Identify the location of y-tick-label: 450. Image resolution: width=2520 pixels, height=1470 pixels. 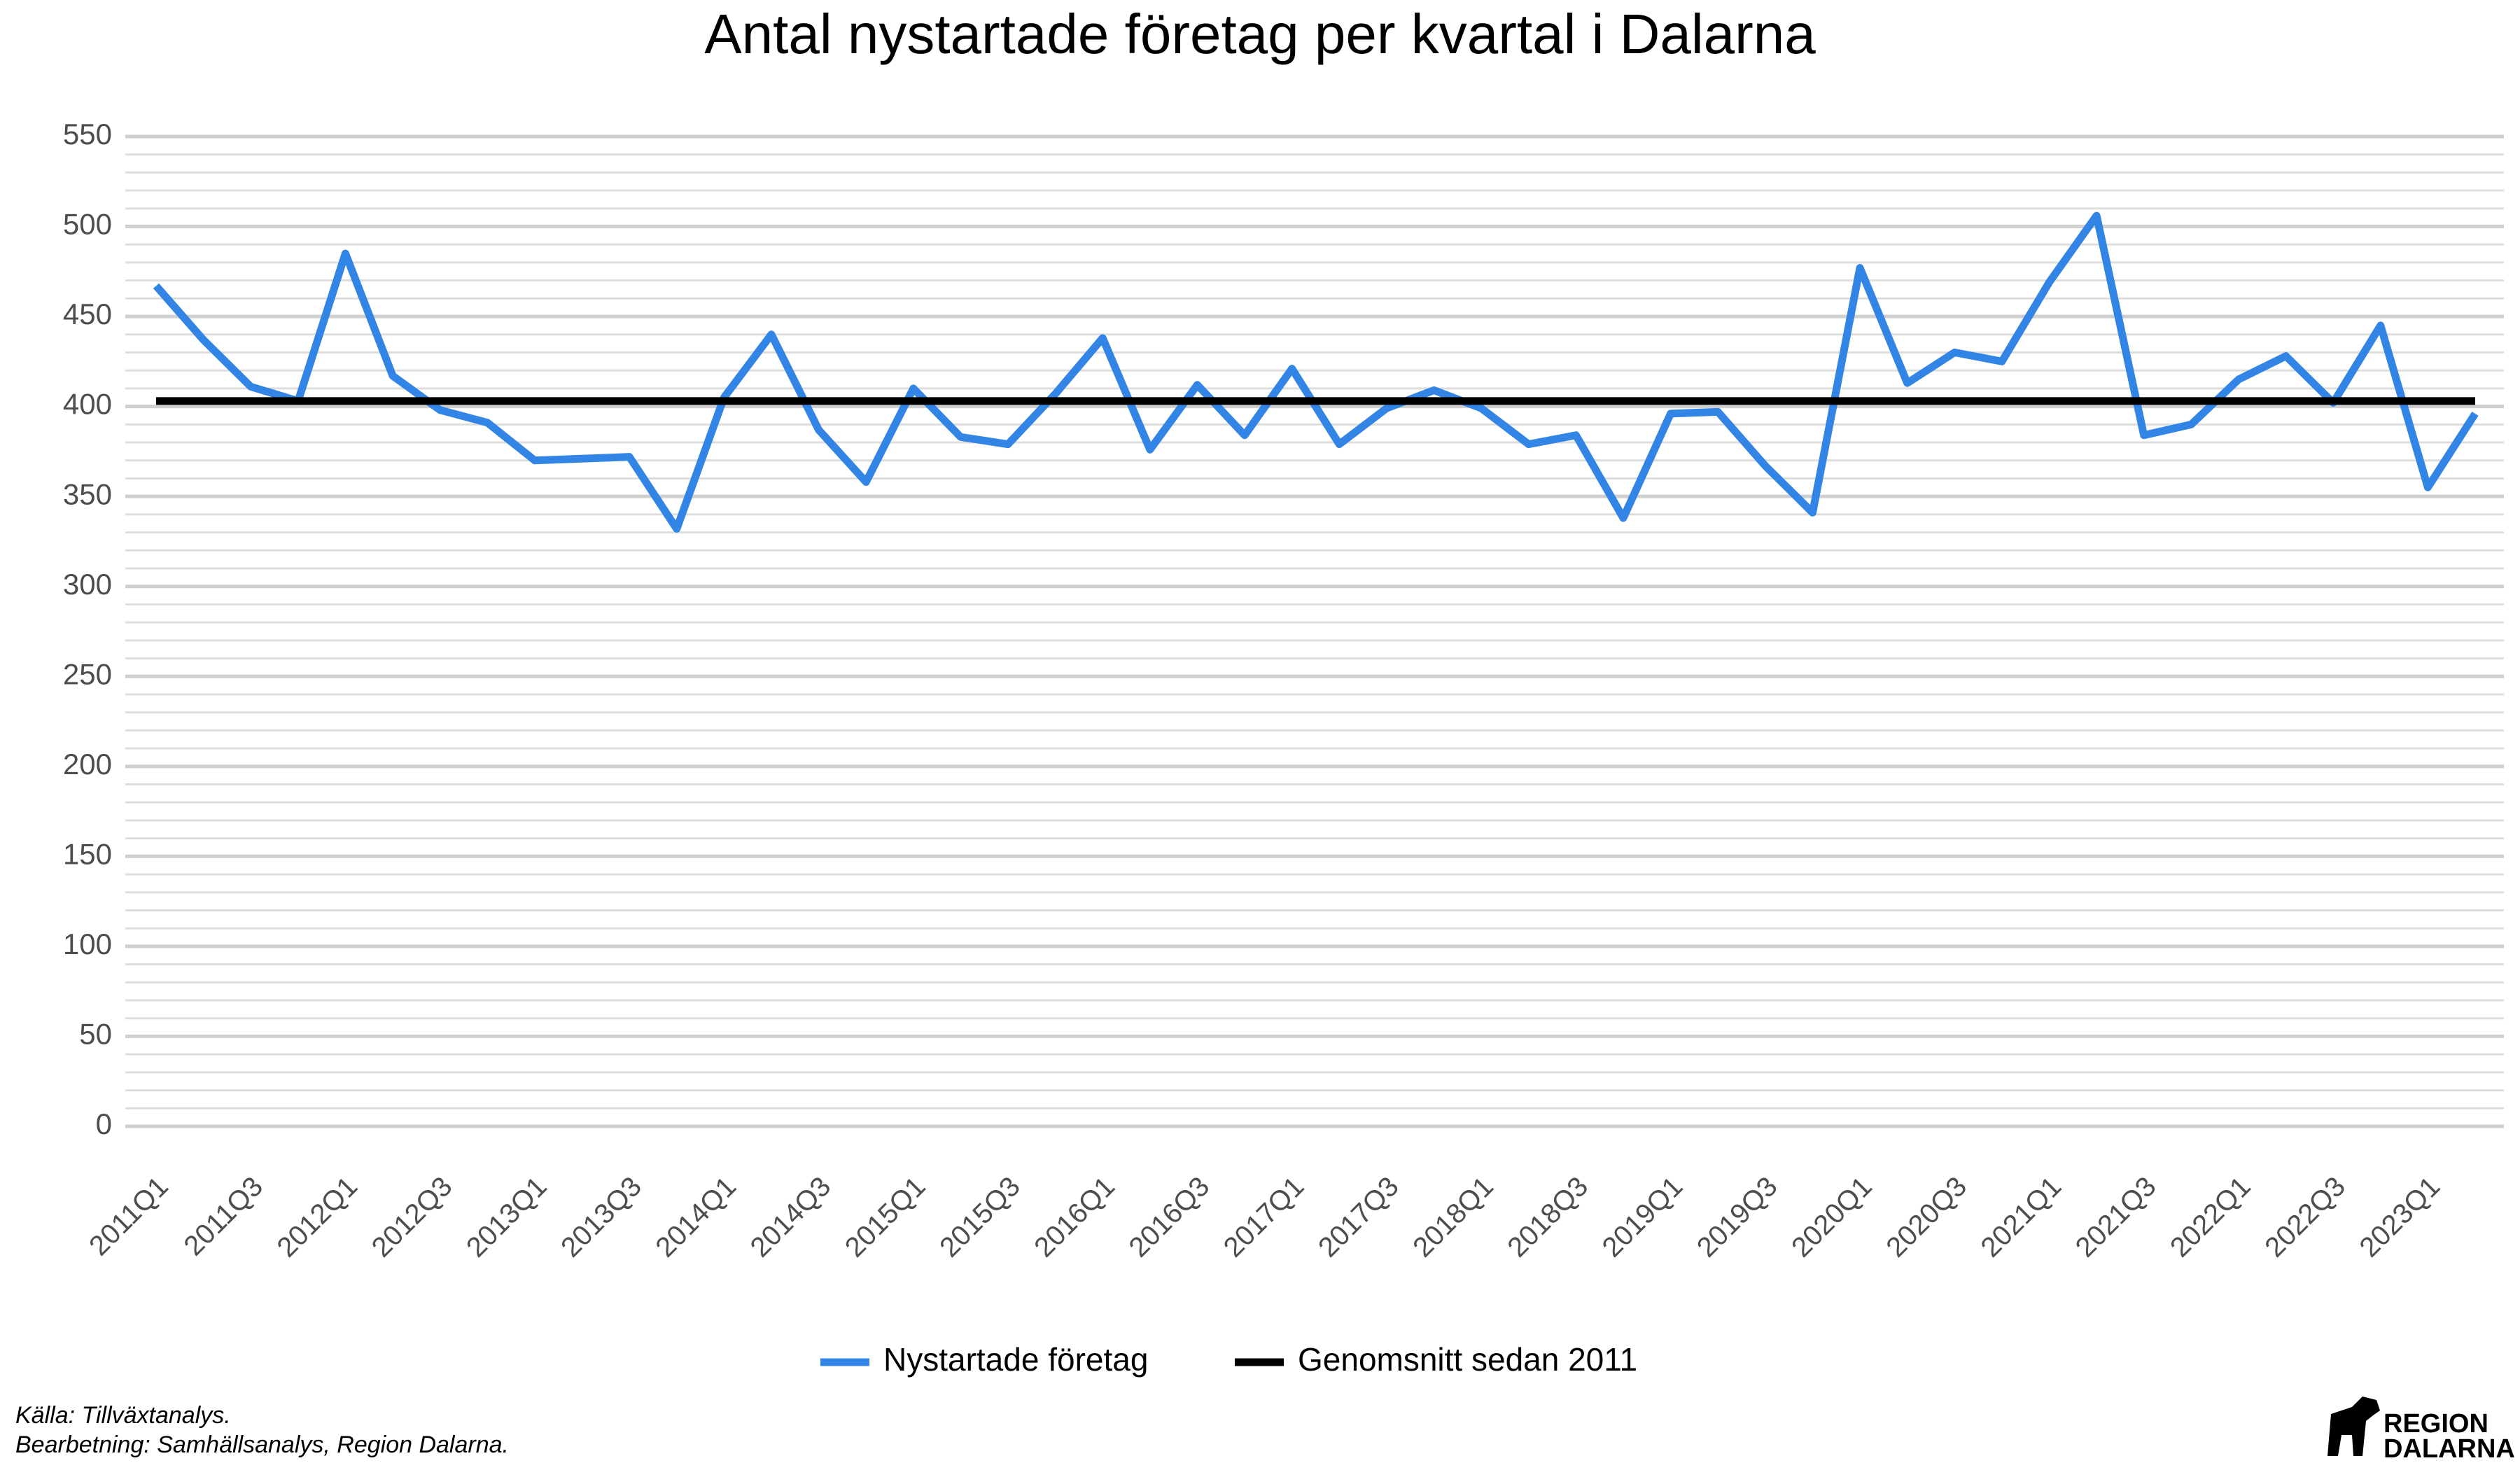
(87, 314).